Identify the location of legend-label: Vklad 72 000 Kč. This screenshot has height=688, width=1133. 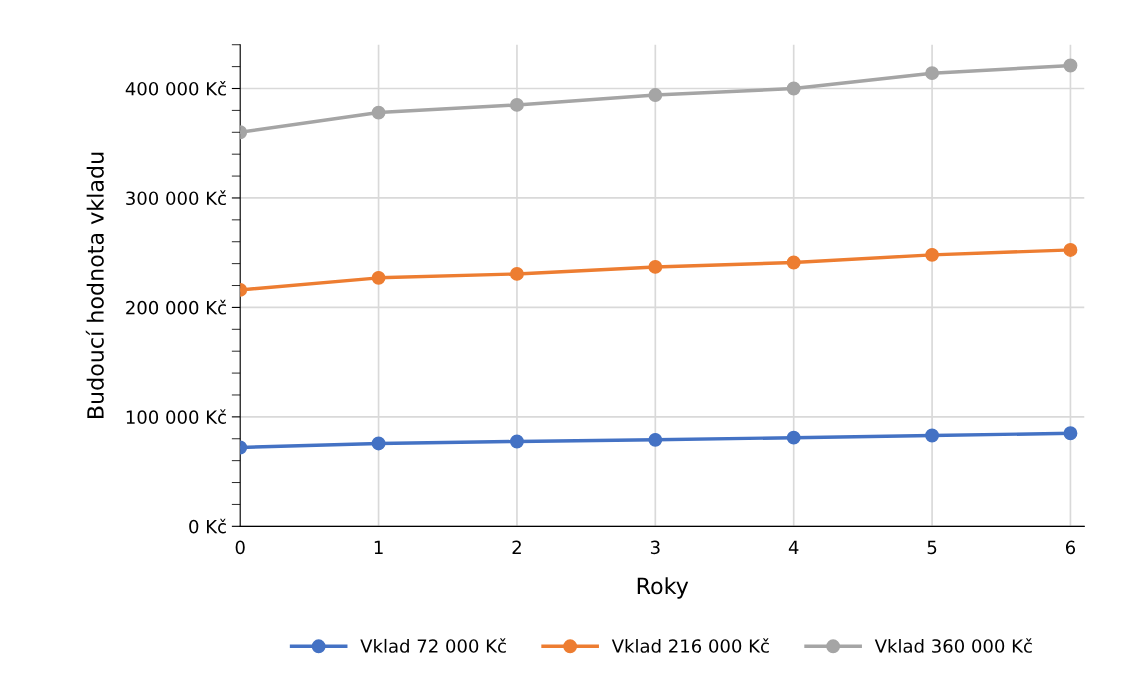
(433, 645).